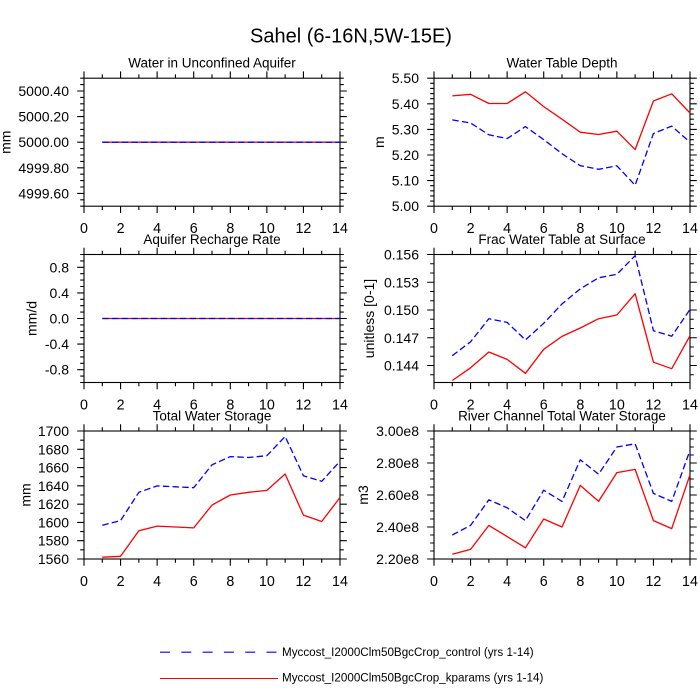 This screenshot has width=700, height=700. Describe the element at coordinates (60, 267) in the screenshot. I see `svg-text: 0.8` at that location.